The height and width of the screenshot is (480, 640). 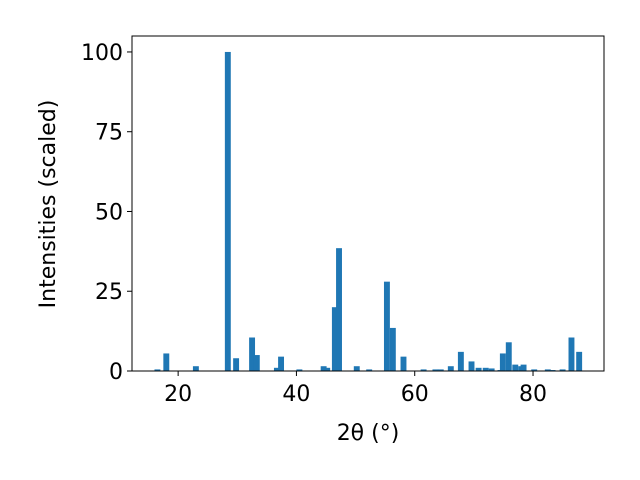 I want to click on y-tick-label: 25, so click(x=109, y=292).